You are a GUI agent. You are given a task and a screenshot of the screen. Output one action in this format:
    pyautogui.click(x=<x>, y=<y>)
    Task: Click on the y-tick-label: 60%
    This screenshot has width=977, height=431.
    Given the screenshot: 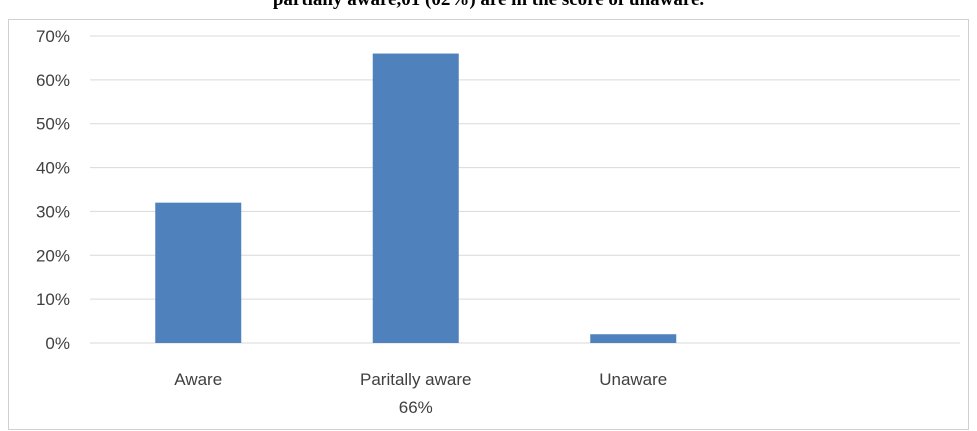 What is the action you would take?
    pyautogui.click(x=53, y=80)
    